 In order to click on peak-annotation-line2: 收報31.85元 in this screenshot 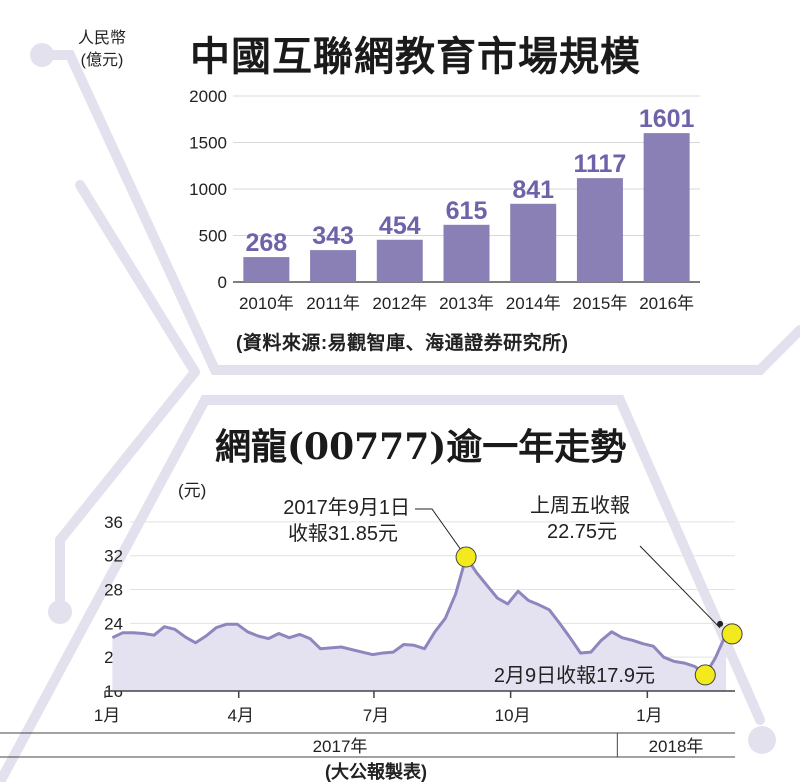, I will do `click(343, 533)`.